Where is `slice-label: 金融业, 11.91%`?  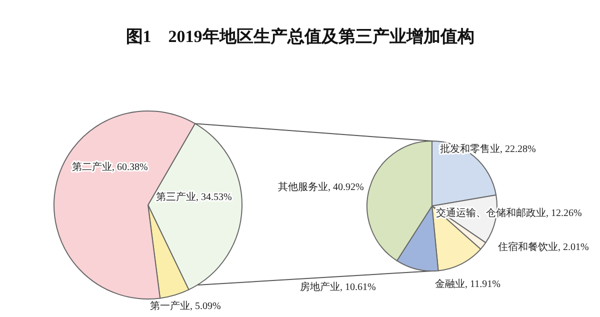 slice-label: 金融业, 11.91% is located at coordinates (467, 284).